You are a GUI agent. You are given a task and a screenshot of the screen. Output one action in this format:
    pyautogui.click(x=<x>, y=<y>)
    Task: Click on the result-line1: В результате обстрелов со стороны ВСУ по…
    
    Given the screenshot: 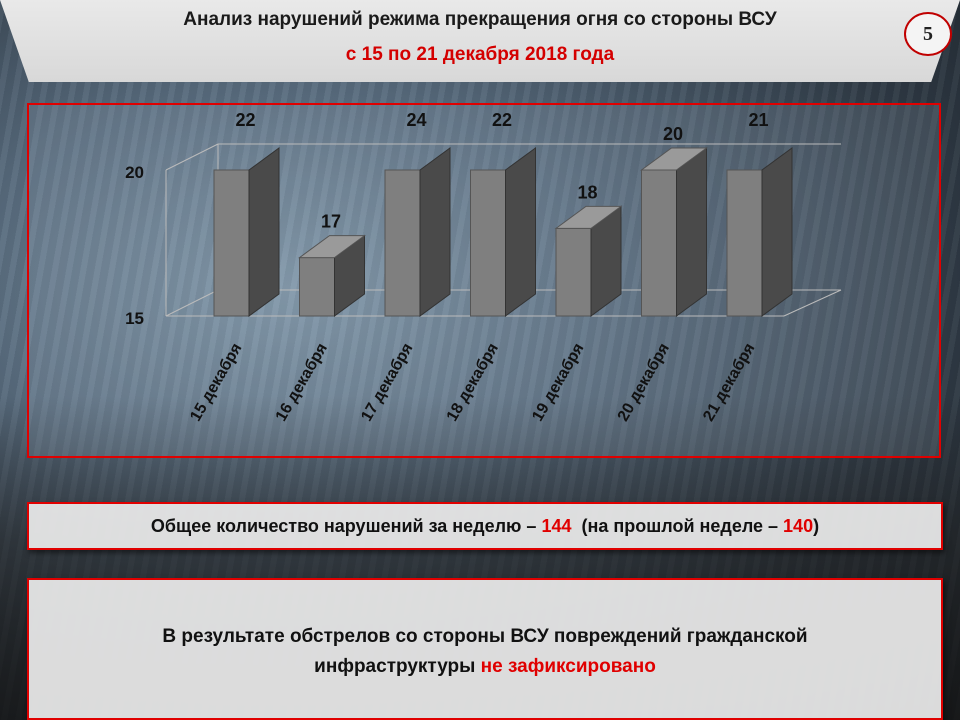 What is the action you would take?
    pyautogui.click(x=485, y=636)
    